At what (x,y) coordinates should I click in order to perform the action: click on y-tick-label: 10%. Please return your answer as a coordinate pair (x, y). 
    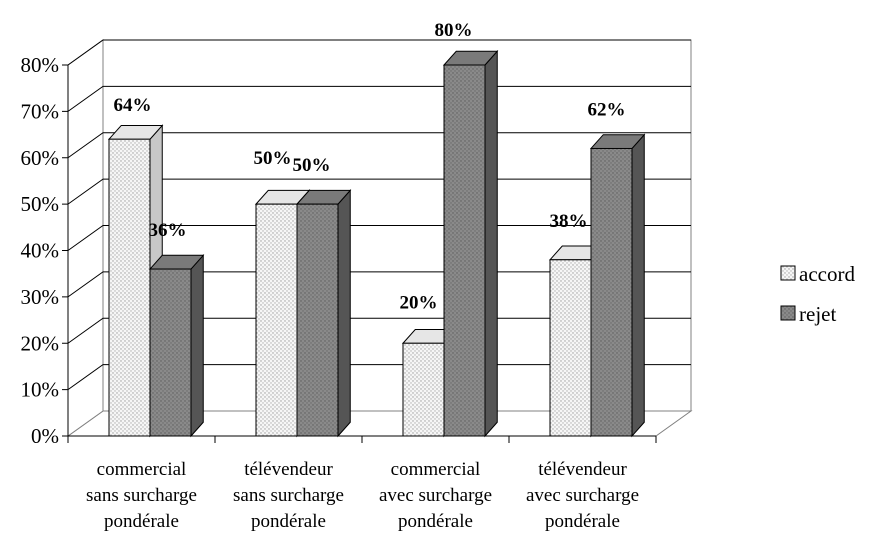
    Looking at the image, I should click on (40, 390).